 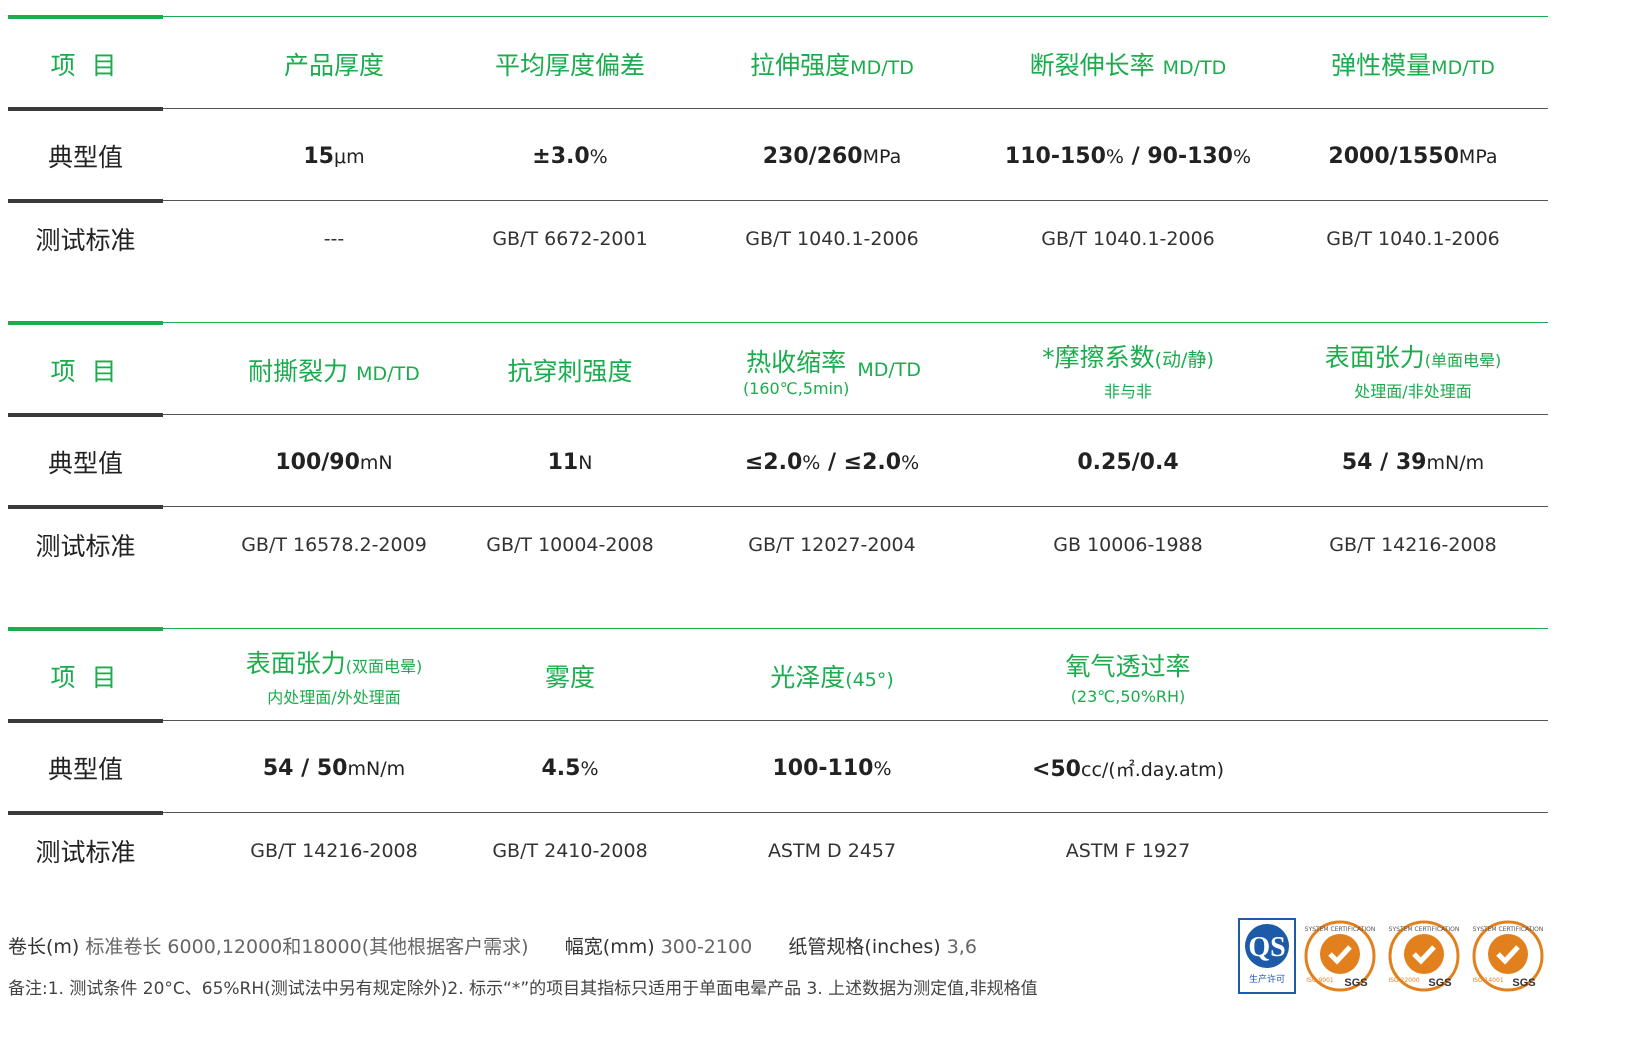 What do you see at coordinates (832, 462) in the screenshot?
I see `value-heat-shrinkage: ≤2.0% / ≤2.0%` at bounding box center [832, 462].